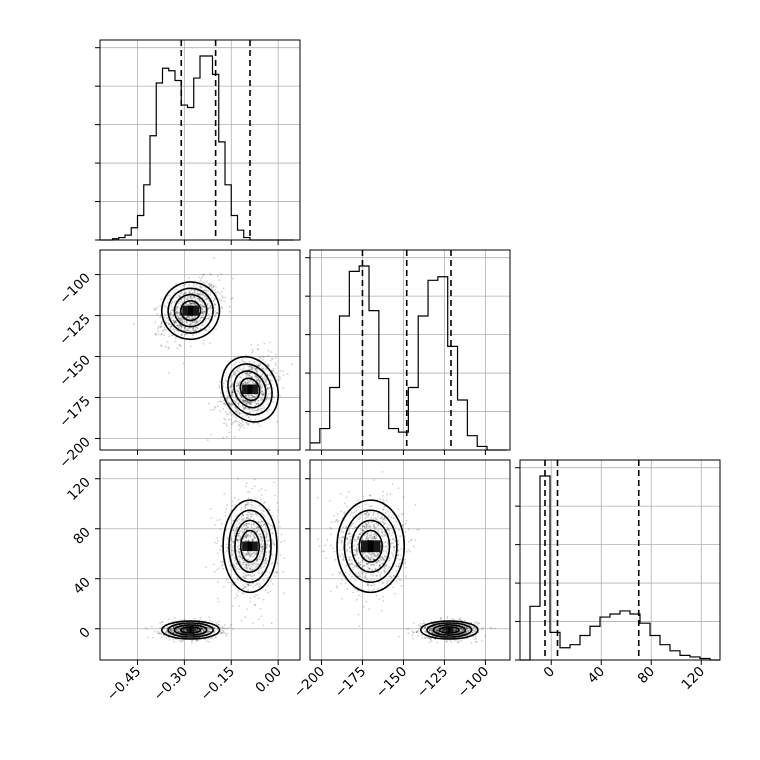 The image size is (760, 760). What do you see at coordinates (190, 630) in the screenshot?
I see `density-peak` at bounding box center [190, 630].